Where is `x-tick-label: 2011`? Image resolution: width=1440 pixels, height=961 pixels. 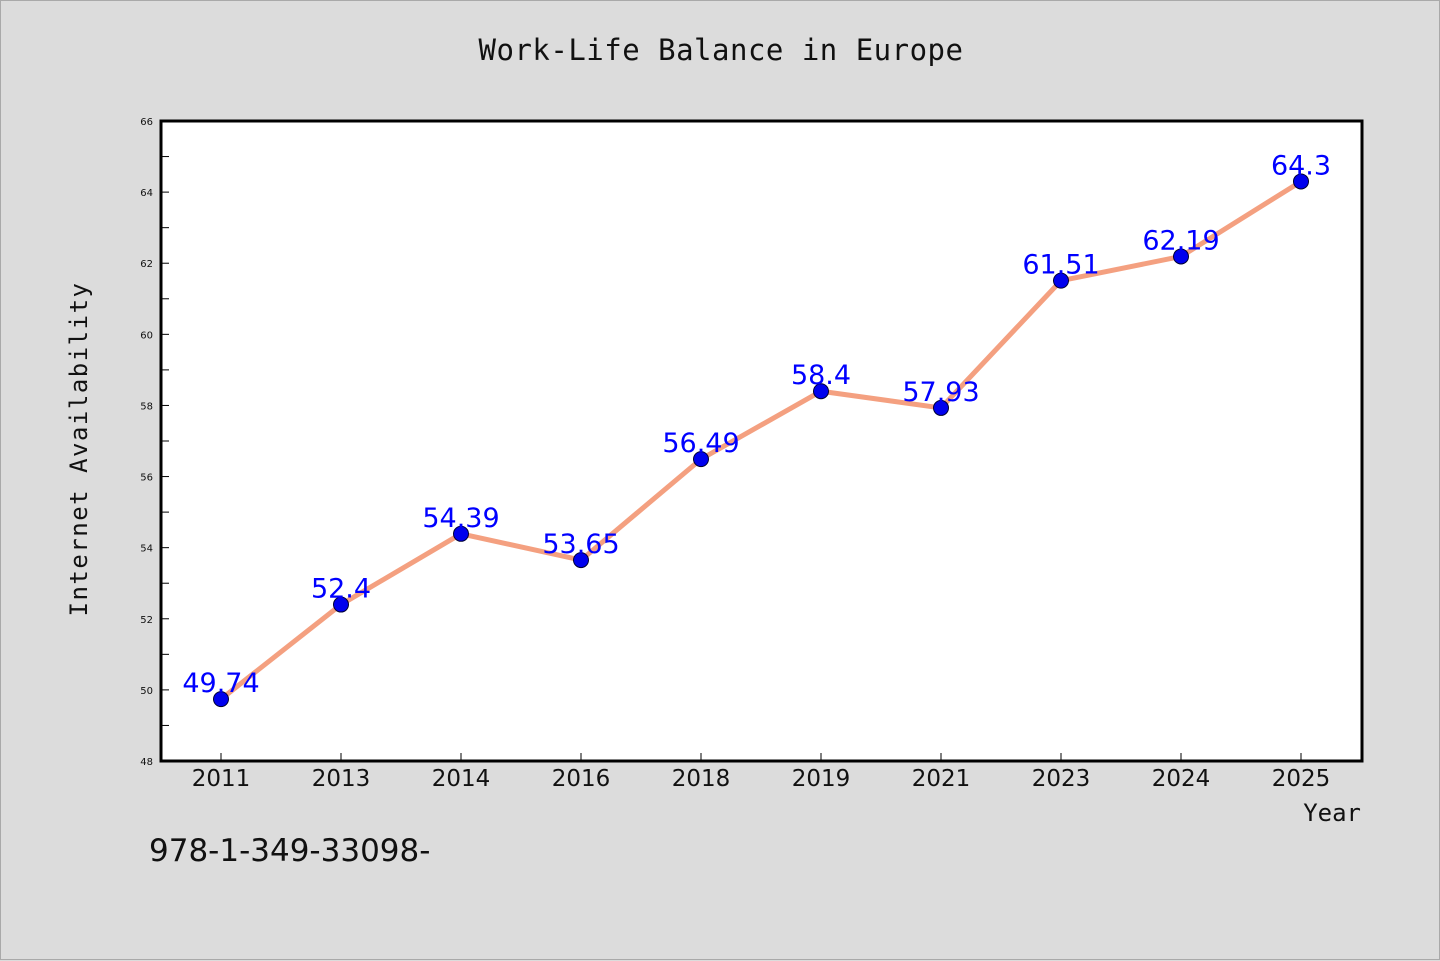
x-tick-label: 2011 is located at coordinates (221, 779).